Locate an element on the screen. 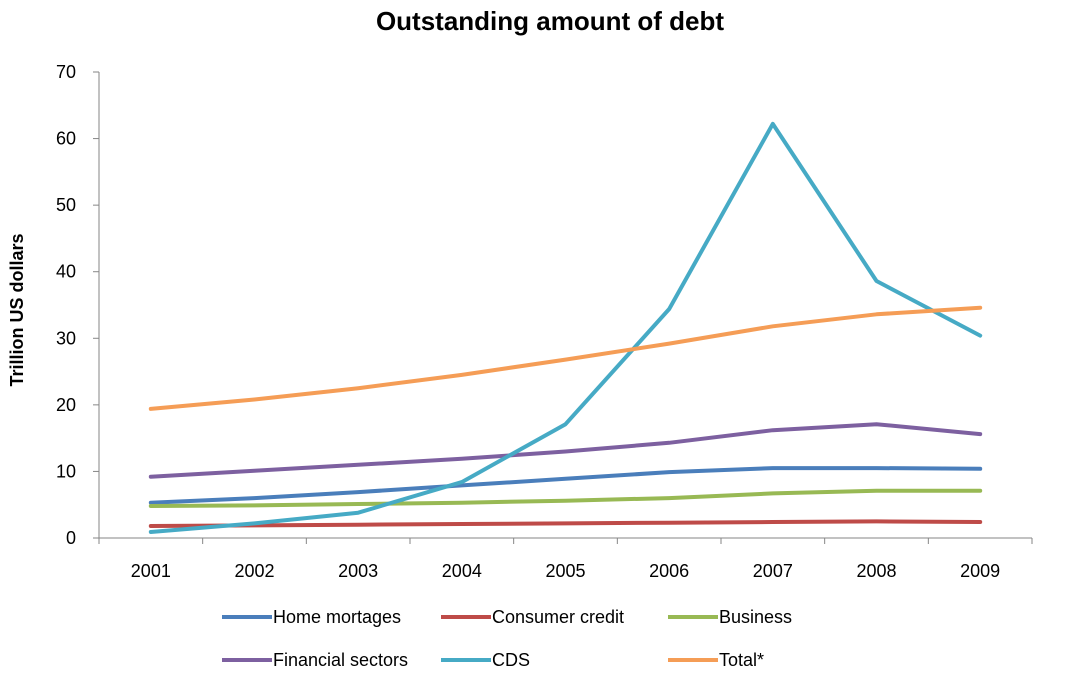  y-tick-label: 20 is located at coordinates (66, 405).